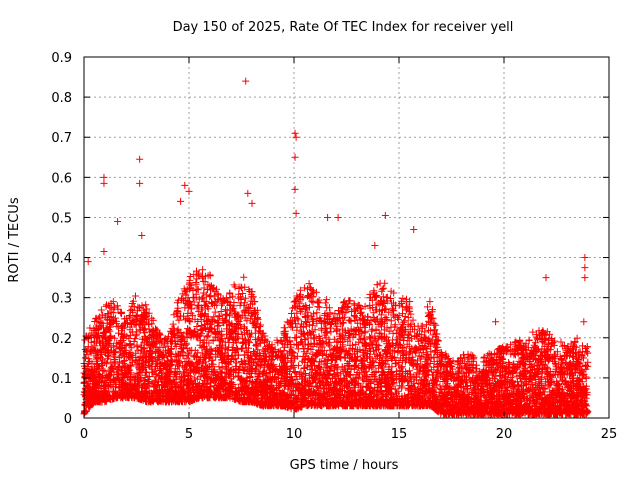 Image resolution: width=640 pixels, height=480 pixels. What do you see at coordinates (344, 465) in the screenshot?
I see `x-axis-label: GPS time / hours` at bounding box center [344, 465].